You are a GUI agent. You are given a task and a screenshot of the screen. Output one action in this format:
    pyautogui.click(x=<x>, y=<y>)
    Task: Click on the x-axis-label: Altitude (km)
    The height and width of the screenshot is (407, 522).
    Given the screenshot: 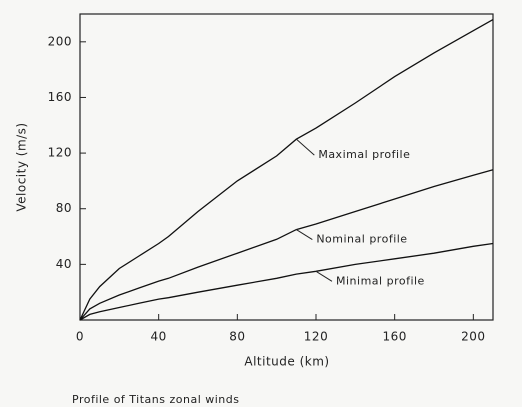 What is the action you would take?
    pyautogui.click(x=286, y=362)
    